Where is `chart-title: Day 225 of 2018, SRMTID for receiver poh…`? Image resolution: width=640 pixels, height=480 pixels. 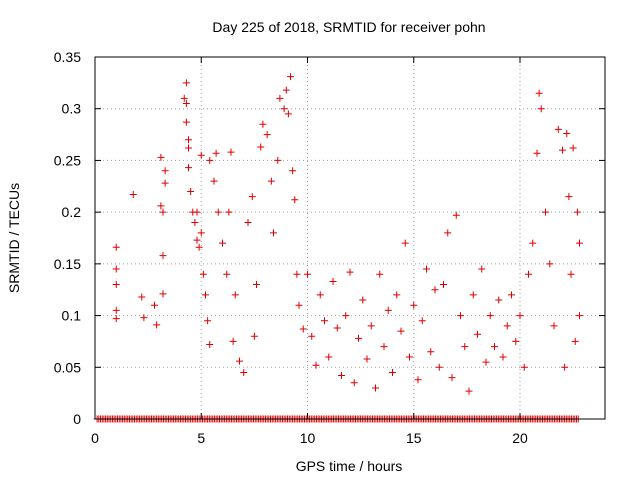 chart-title: Day 225 of 2018, SRMTID for receiver poh… is located at coordinates (348, 27).